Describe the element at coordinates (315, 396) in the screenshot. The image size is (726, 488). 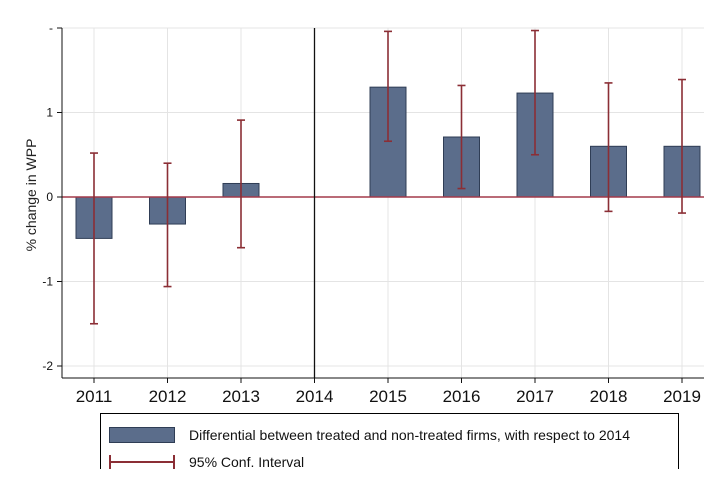
I see `x-tick-label: 2014` at that location.